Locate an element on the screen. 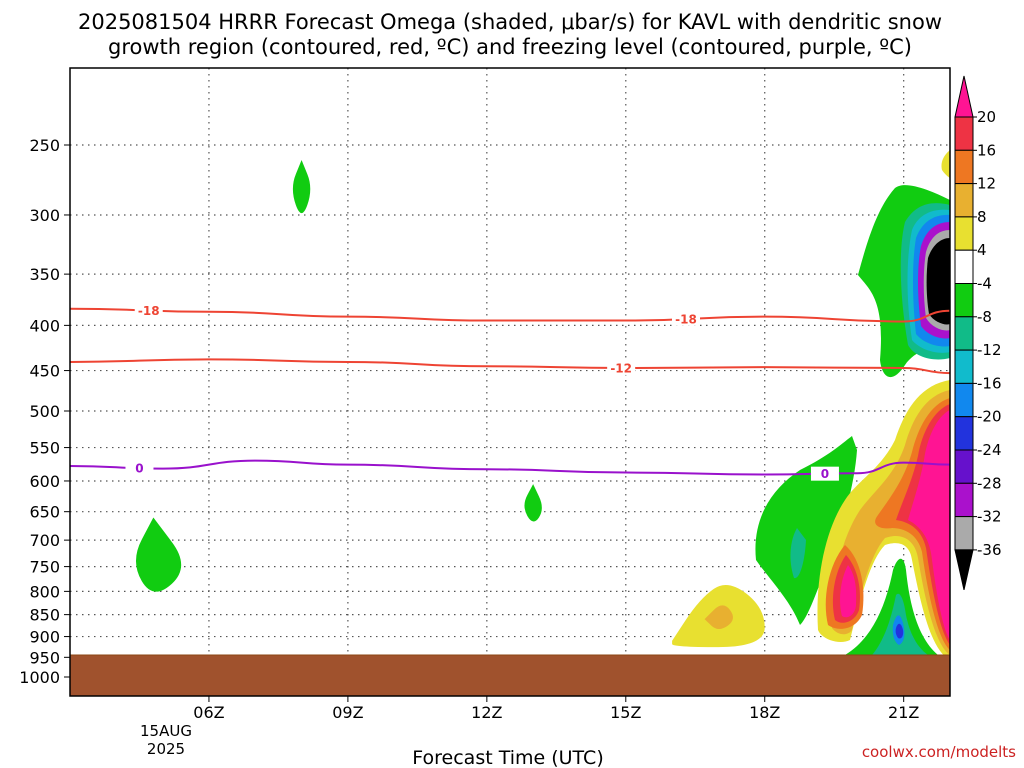 This screenshot has width=1024, height=768. colorbar-label: -32 is located at coordinates (989, 517).